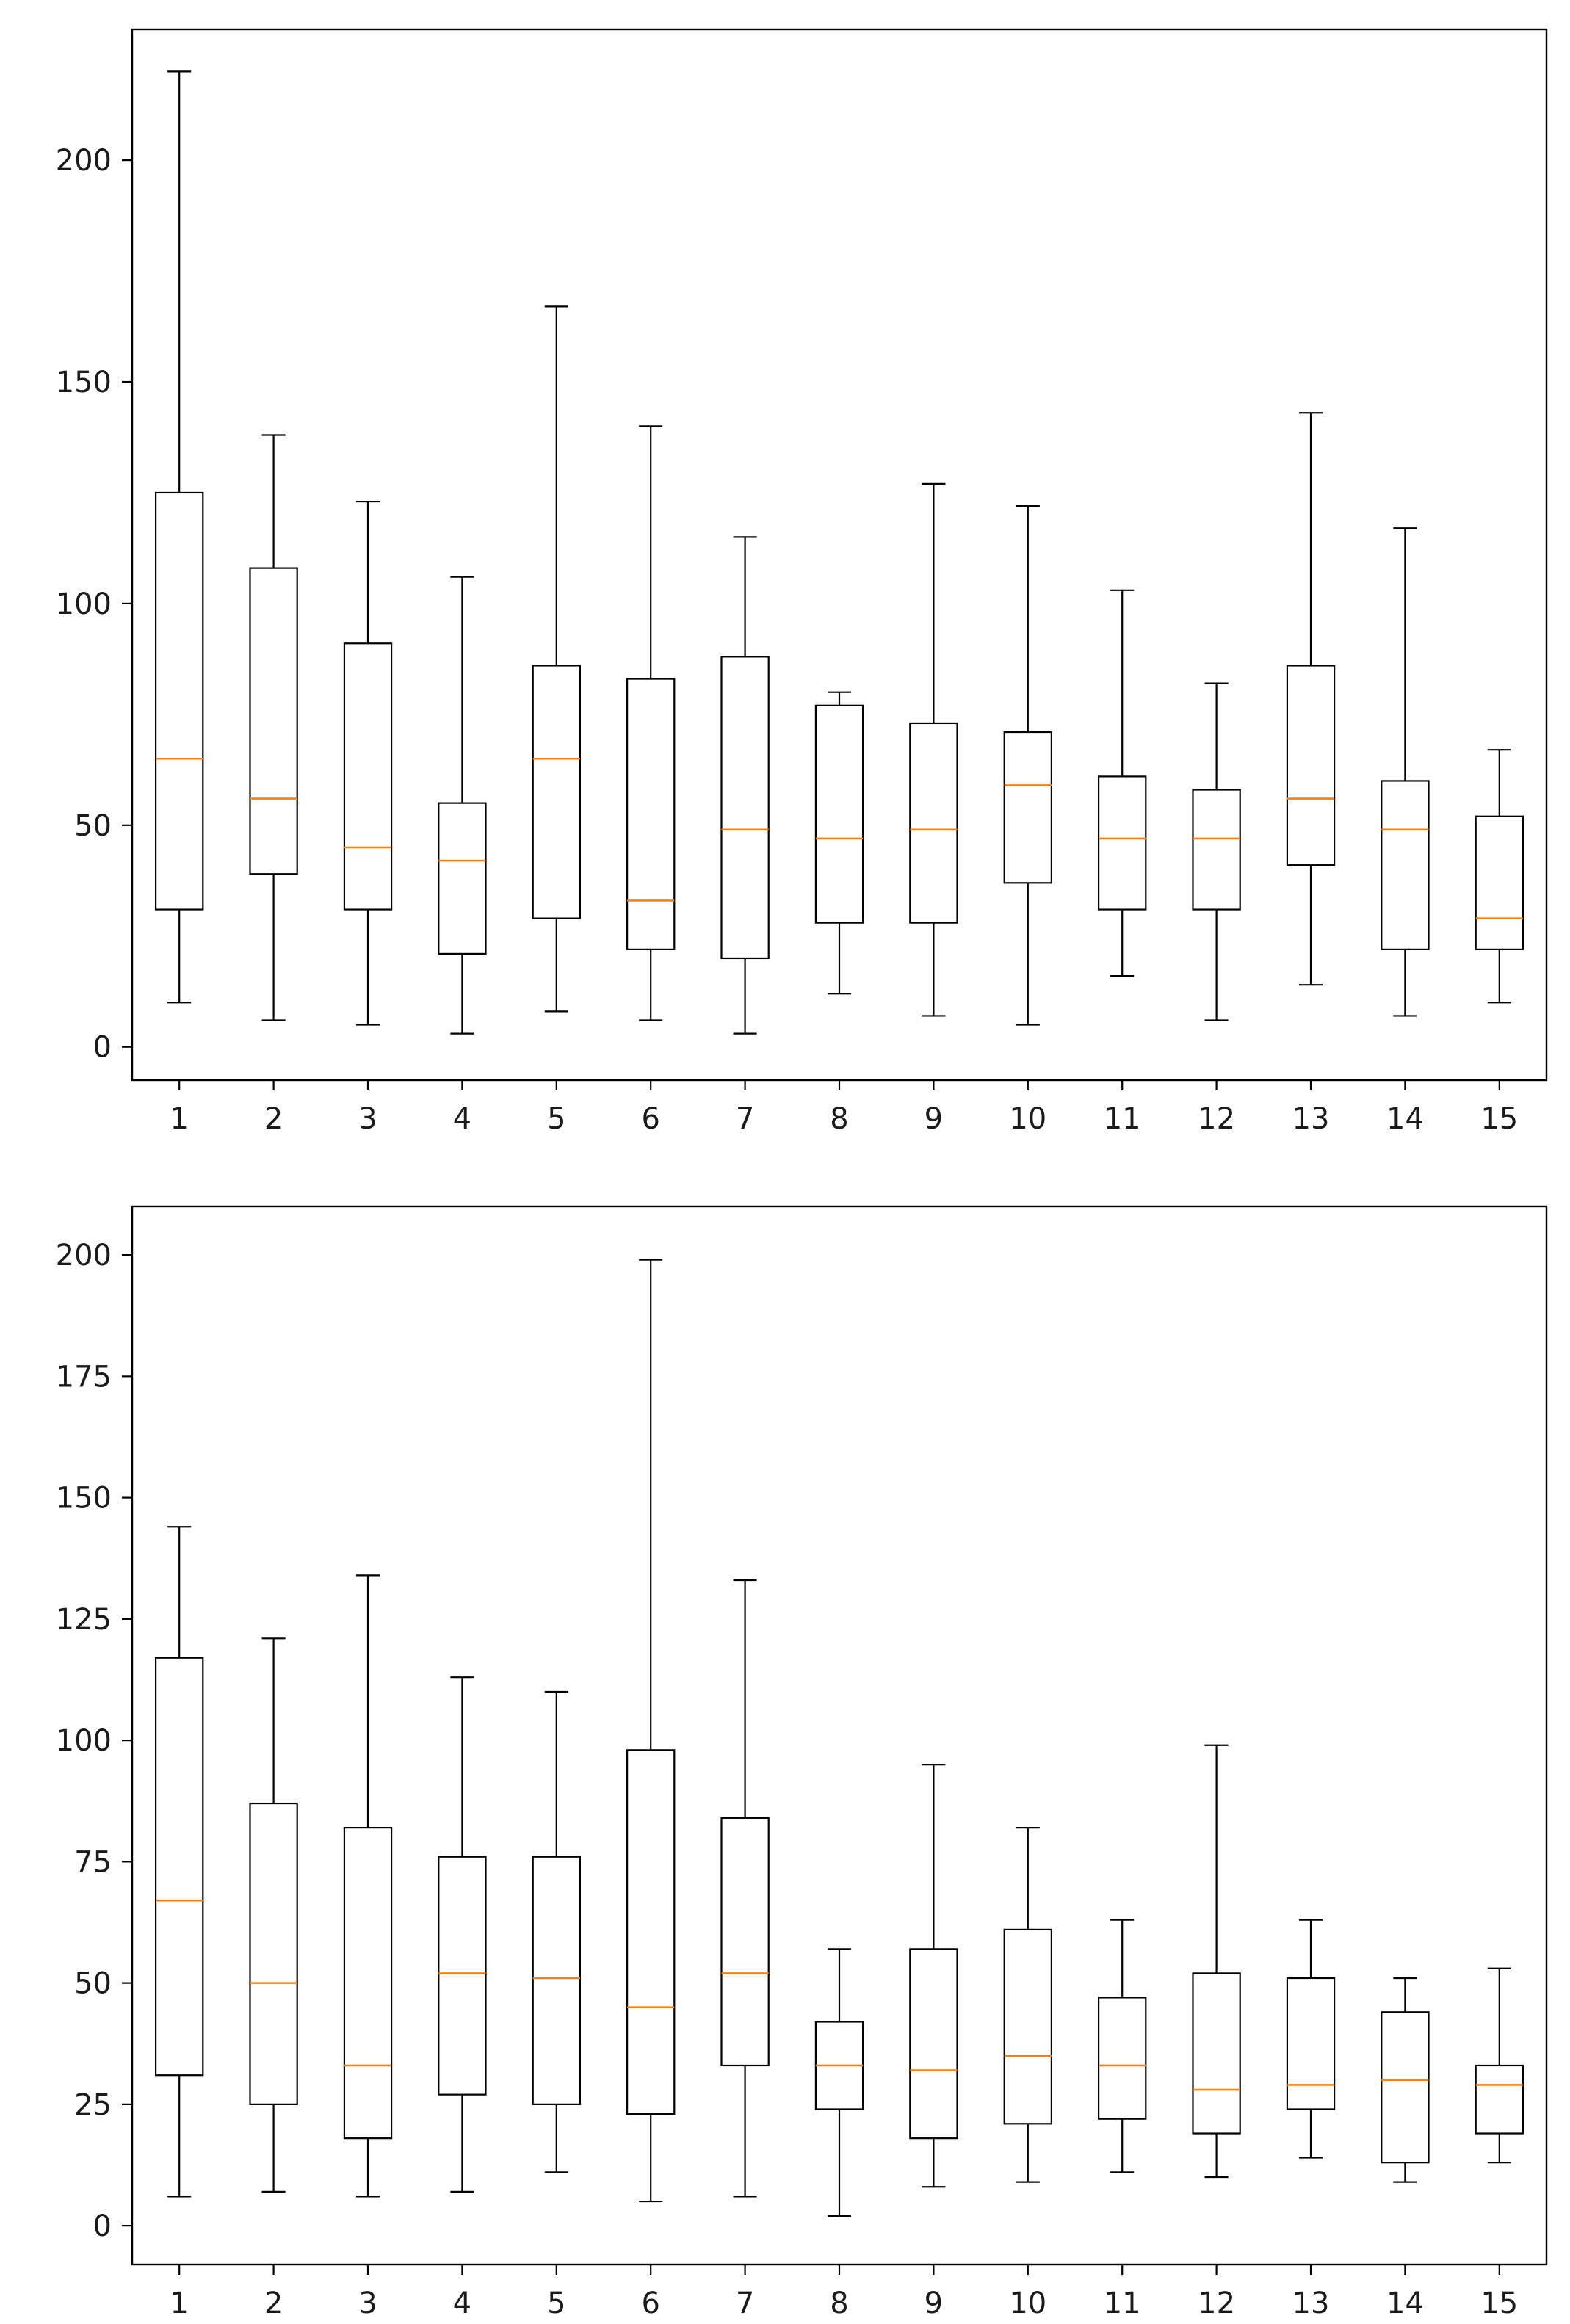 The image size is (1570, 2324). What do you see at coordinates (93, 2105) in the screenshot?
I see `y-tick-label: 25` at bounding box center [93, 2105].